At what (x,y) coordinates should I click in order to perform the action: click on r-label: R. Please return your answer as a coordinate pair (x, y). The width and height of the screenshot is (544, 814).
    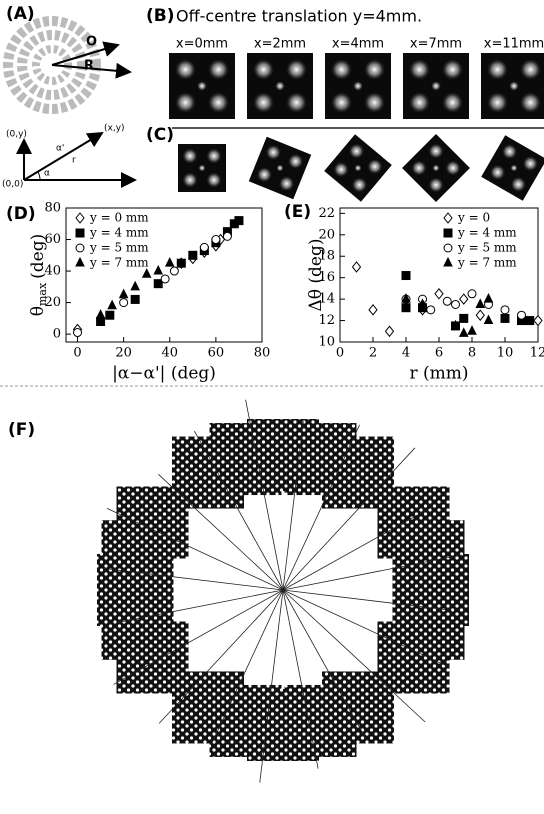
    Looking at the image, I should click on (89, 66).